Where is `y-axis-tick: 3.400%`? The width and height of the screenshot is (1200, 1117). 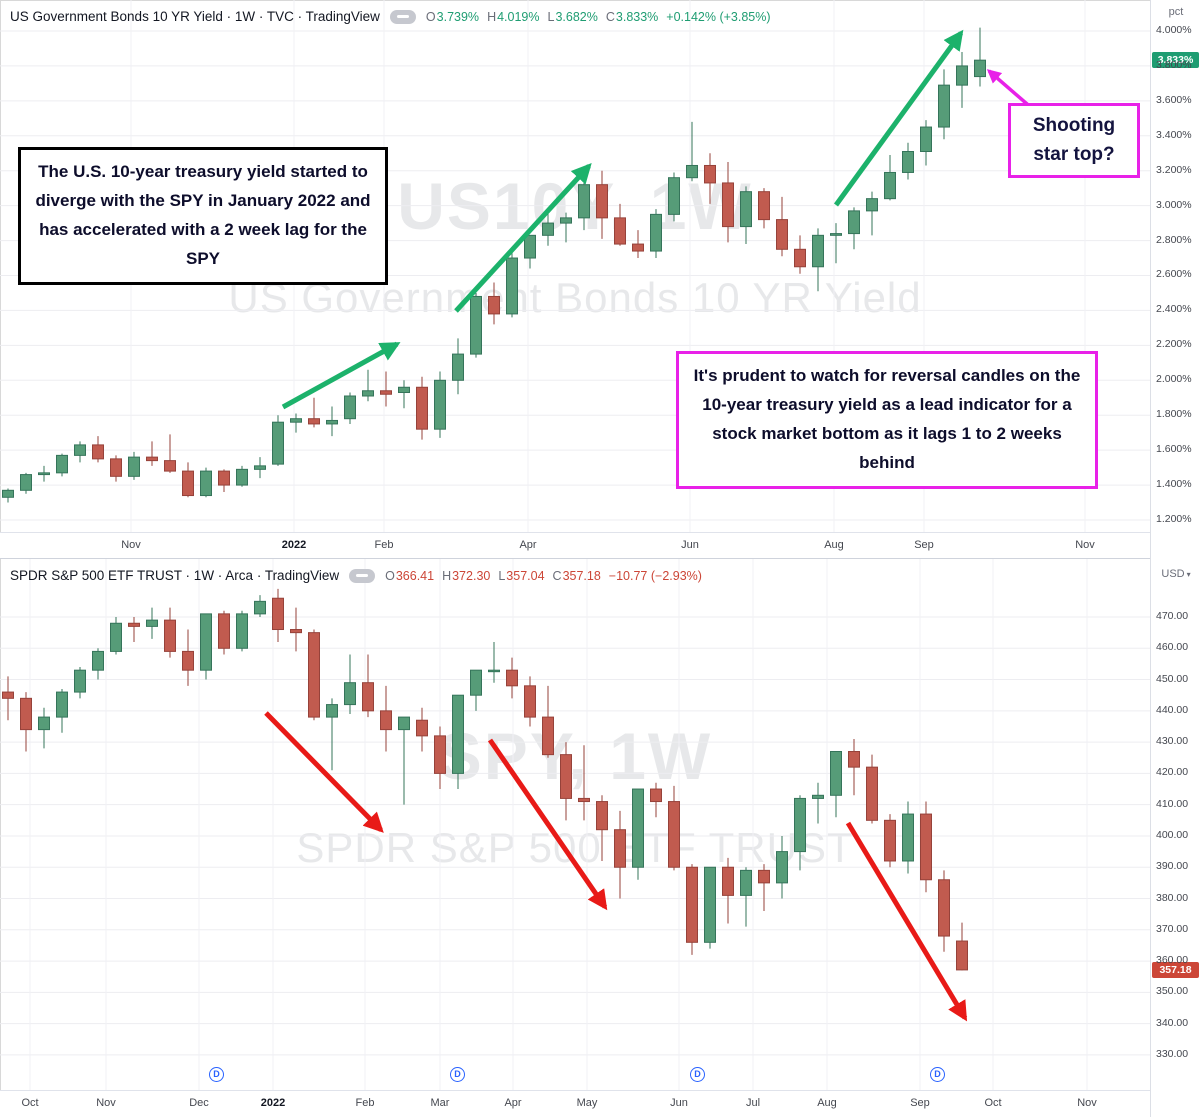 y-axis-tick: 3.400% is located at coordinates (1174, 134).